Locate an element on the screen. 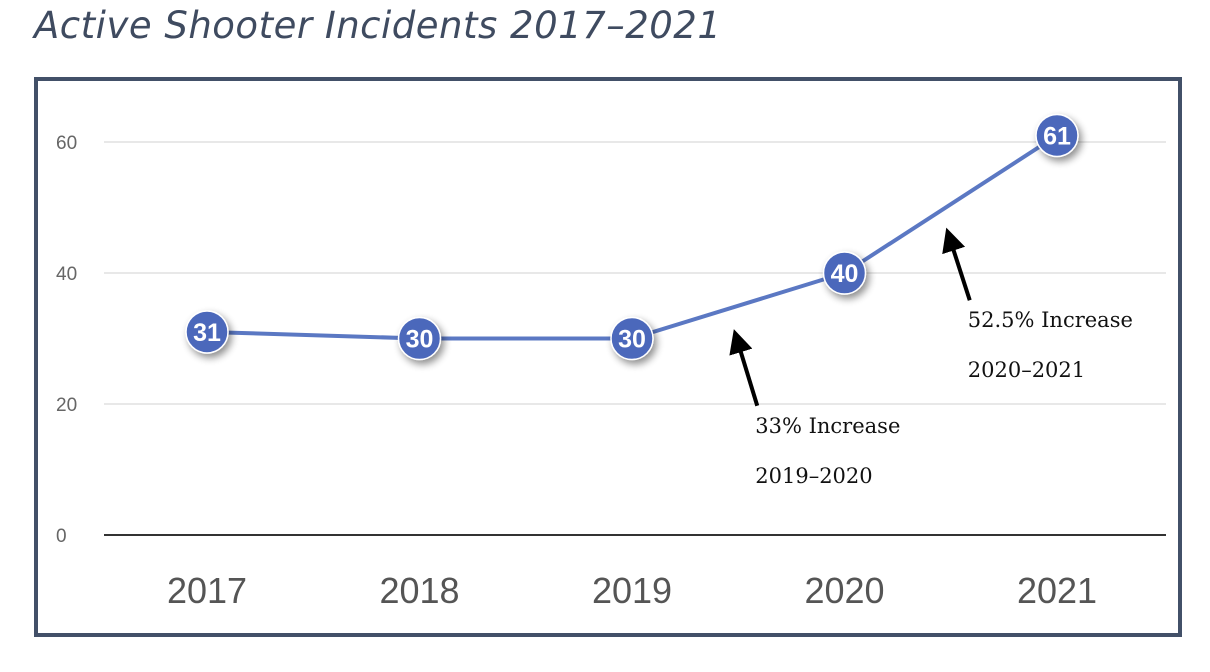 The image size is (1210, 672). x-axis-ticks: 2017 2018 2019 2020 2021 is located at coordinates (632, 590).